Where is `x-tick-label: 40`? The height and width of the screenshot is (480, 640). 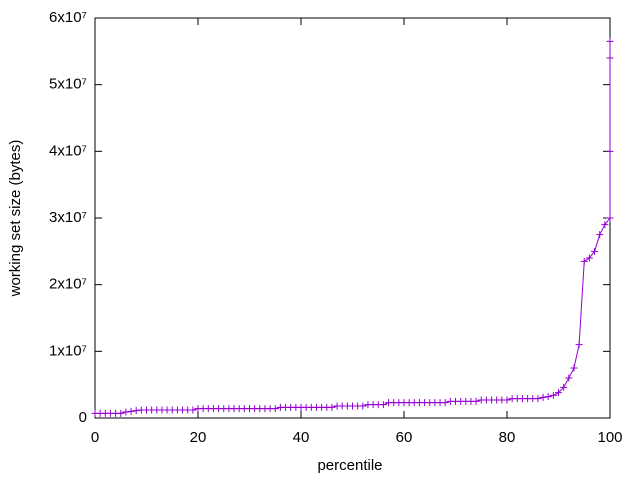 x-tick-label: 40 is located at coordinates (301, 437).